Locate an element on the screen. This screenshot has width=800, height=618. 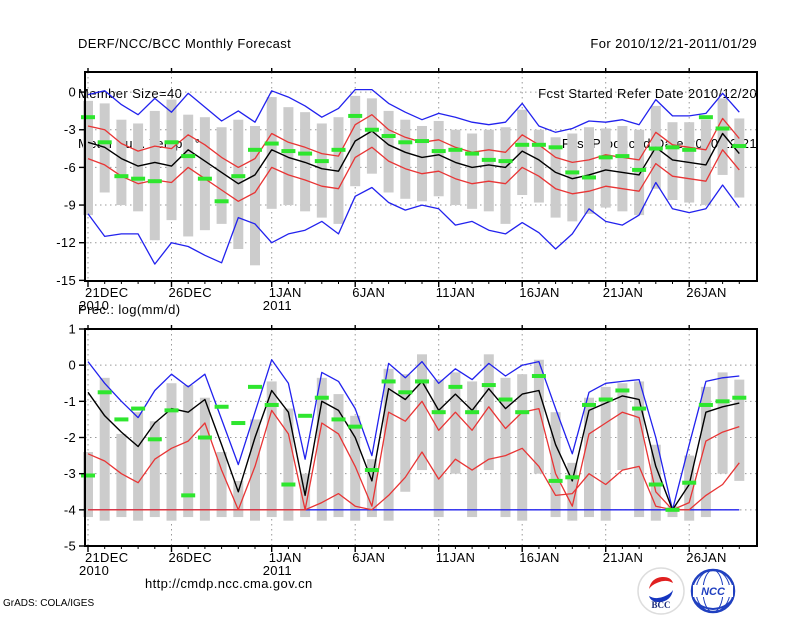
y-tick-label: -6 is located at coordinates (70, 167).